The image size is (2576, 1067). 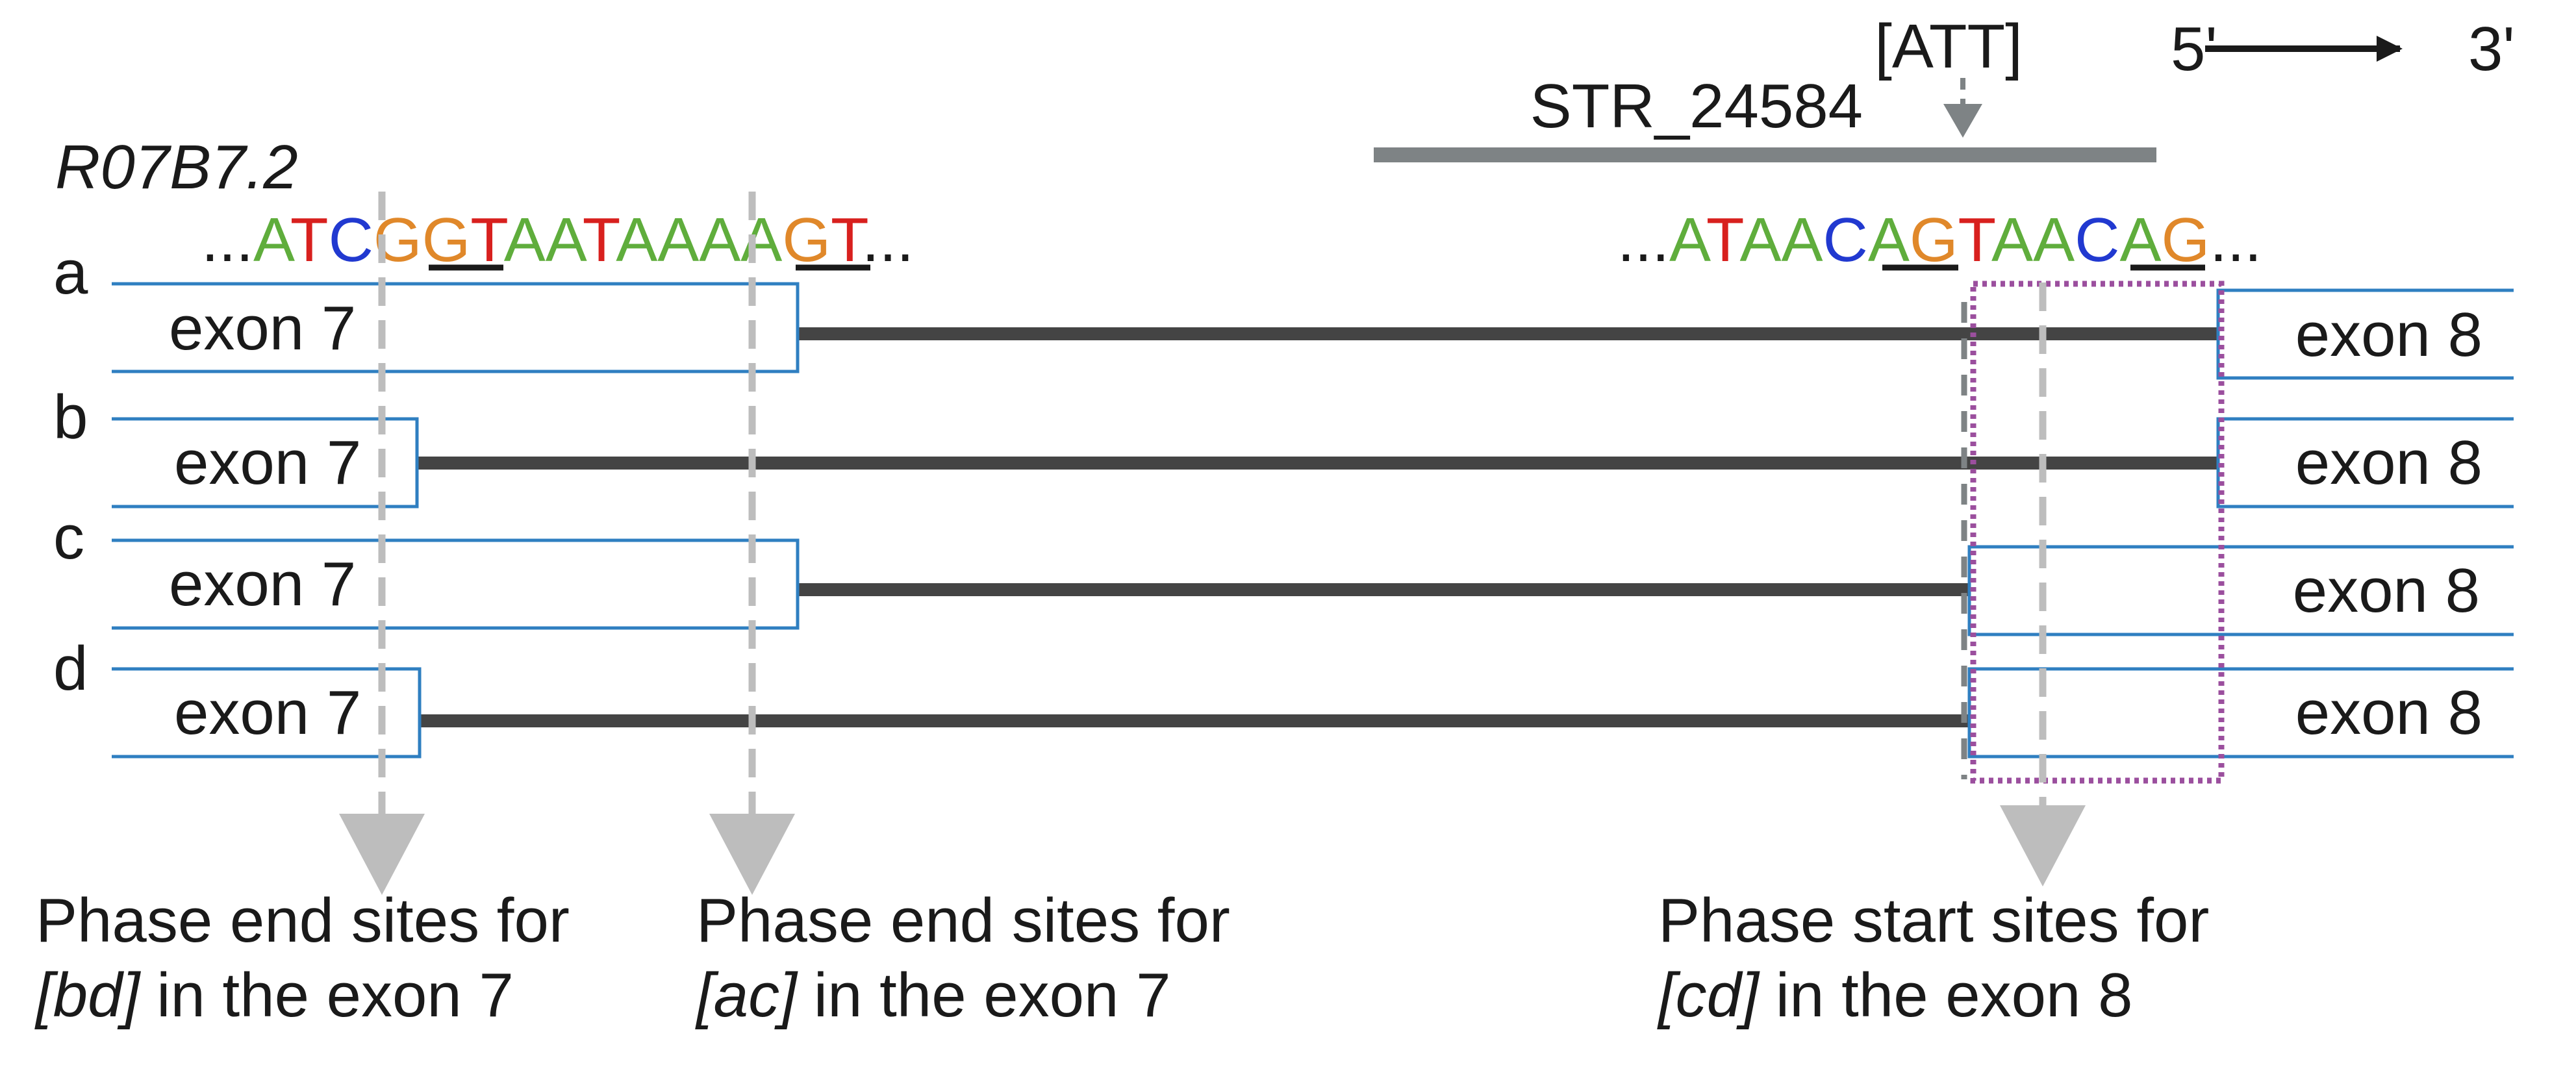 What do you see at coordinates (70, 418) in the screenshot?
I see `row-label-b: b` at bounding box center [70, 418].